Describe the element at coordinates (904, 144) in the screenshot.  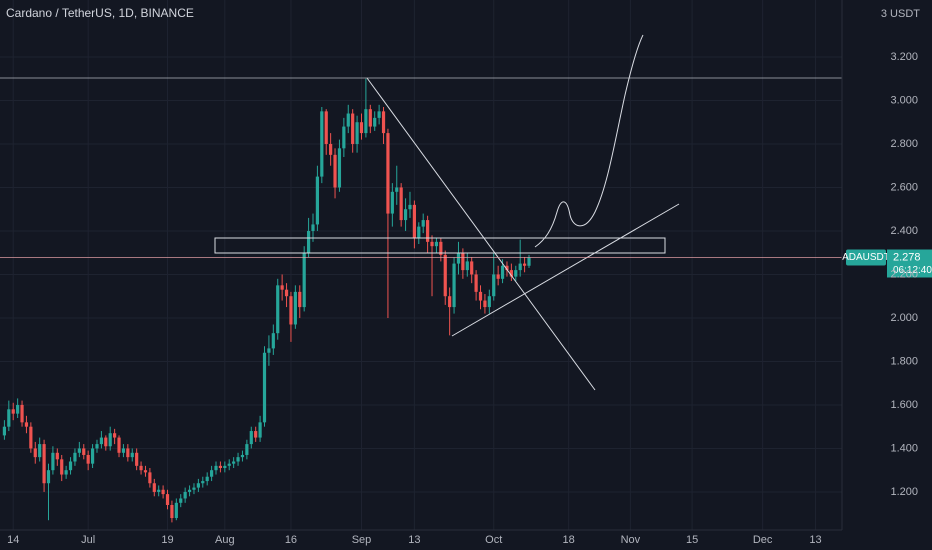
I see `y-tick-label: 2.800` at that location.